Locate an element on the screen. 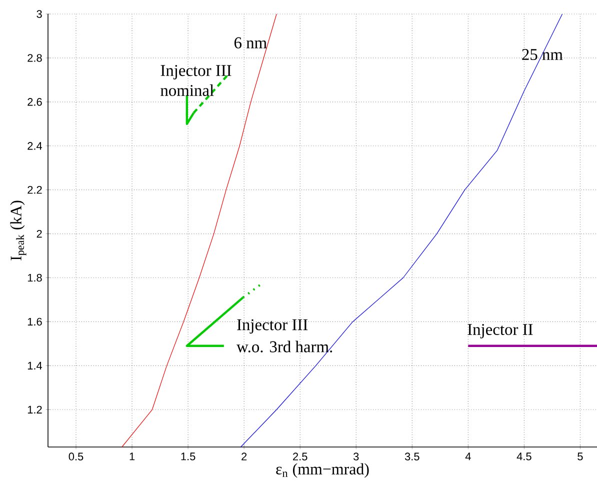 The image size is (597, 487). y-tick-label: 1.2 is located at coordinates (35, 410).